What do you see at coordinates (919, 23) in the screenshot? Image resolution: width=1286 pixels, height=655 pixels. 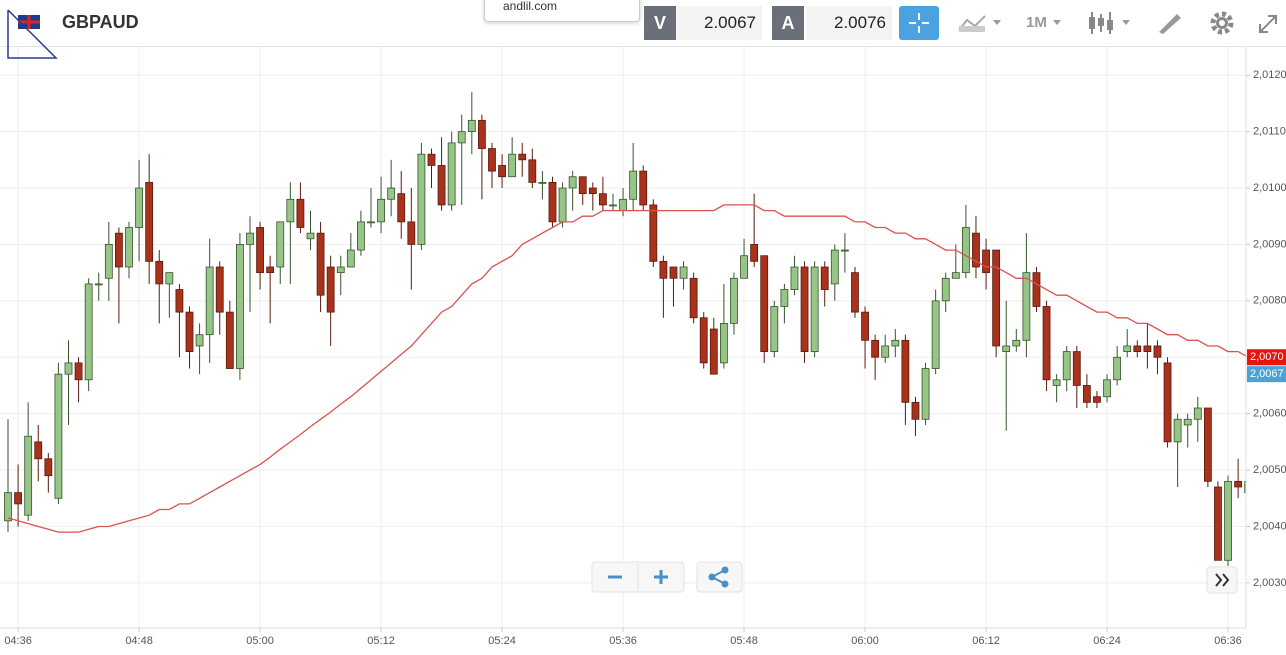 I see `crosshair-button` at bounding box center [919, 23].